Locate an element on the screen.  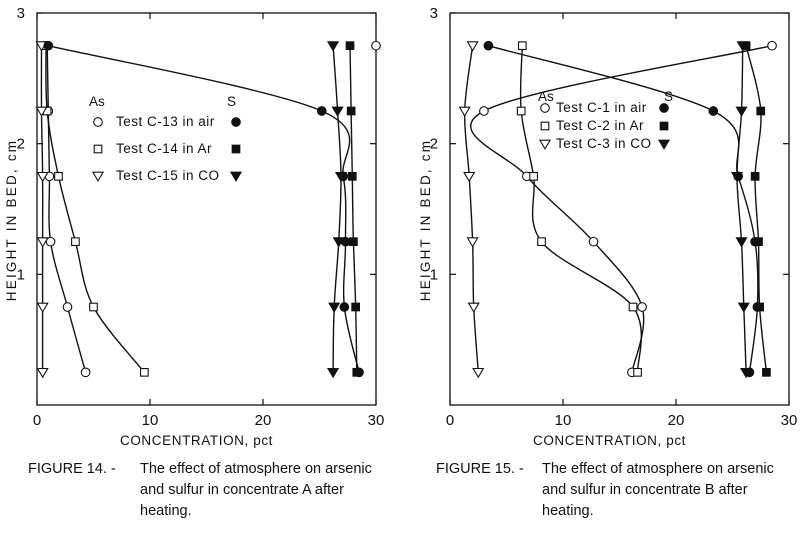
figure-15-y-tick-label: 3 is located at coordinates (434, 13).